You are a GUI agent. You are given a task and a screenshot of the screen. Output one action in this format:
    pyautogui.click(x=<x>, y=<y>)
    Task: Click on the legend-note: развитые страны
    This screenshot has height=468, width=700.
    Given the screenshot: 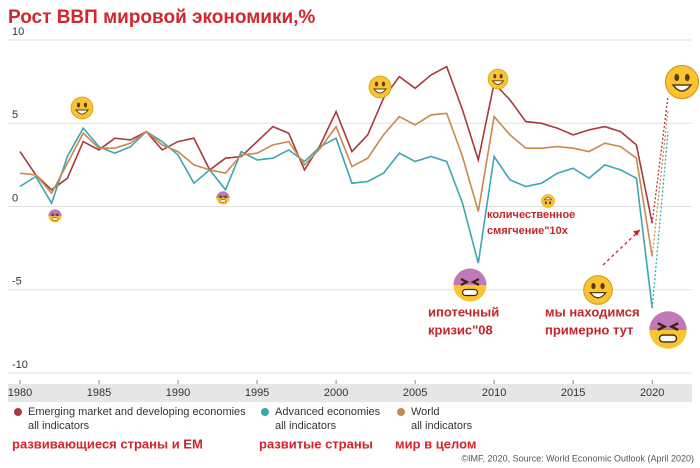 What is the action you would take?
    pyautogui.click(x=316, y=443)
    